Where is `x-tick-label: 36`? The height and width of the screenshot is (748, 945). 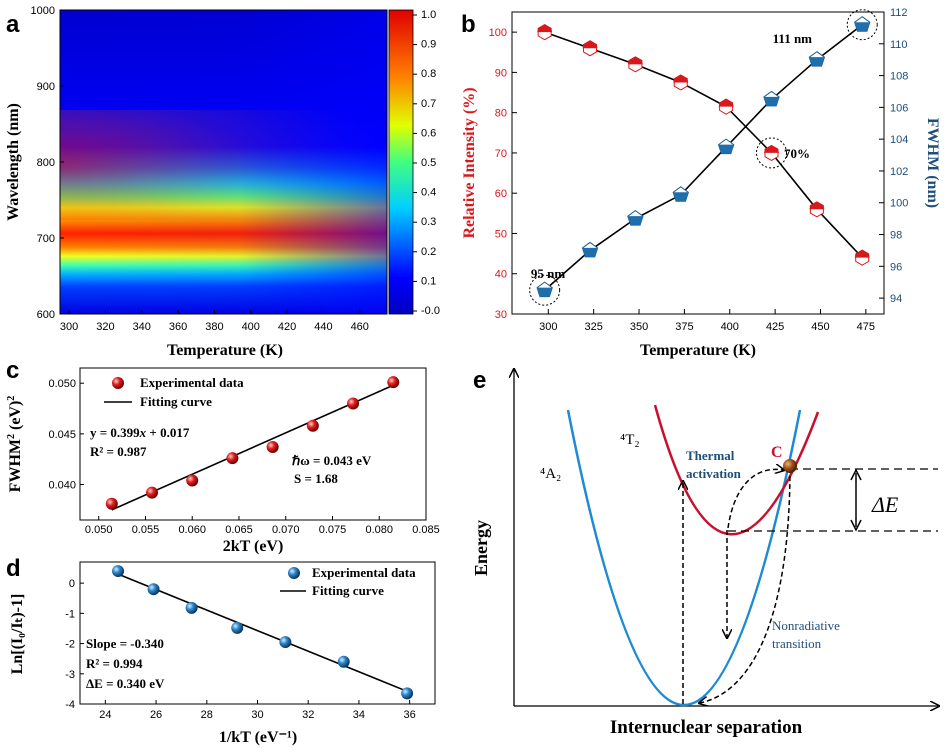
x-tick-label: 36 is located at coordinates (410, 715).